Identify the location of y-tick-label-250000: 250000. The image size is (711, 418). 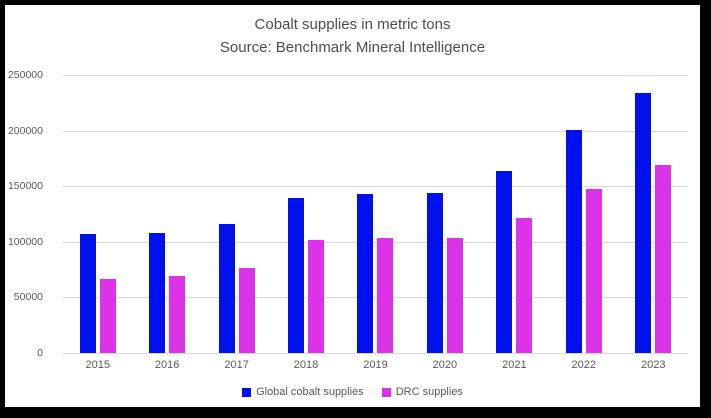
(25, 75).